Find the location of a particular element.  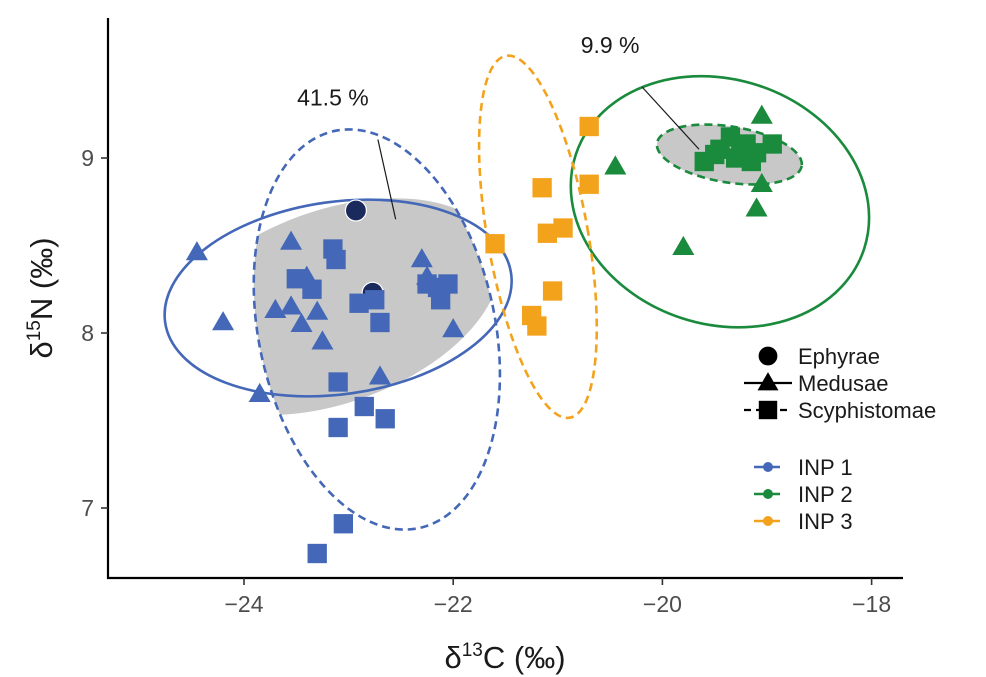

y-axis-title-prefix: δ is located at coordinates (41, 349).